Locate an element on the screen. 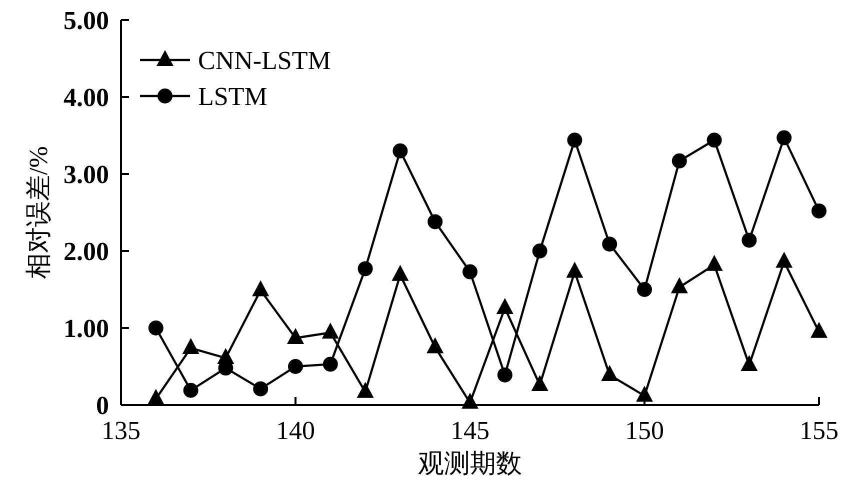 Image resolution: width=861 pixels, height=487 pixels. x-tick-label: 155 is located at coordinates (819, 430).